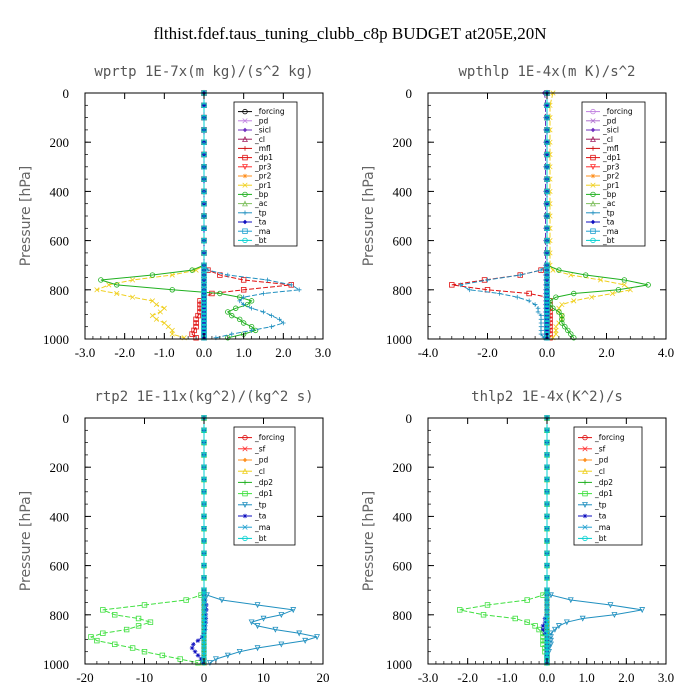 Image resolution: width=700 pixels, height=700 pixels. I want to click on series-group, so click(551, 540).